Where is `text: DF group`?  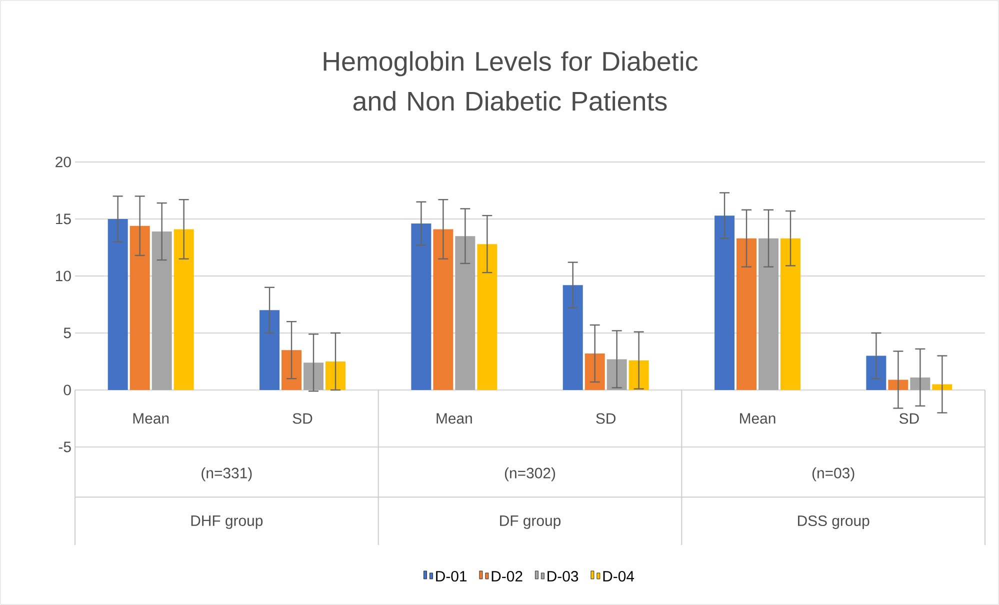
text: DF group is located at coordinates (530, 522).